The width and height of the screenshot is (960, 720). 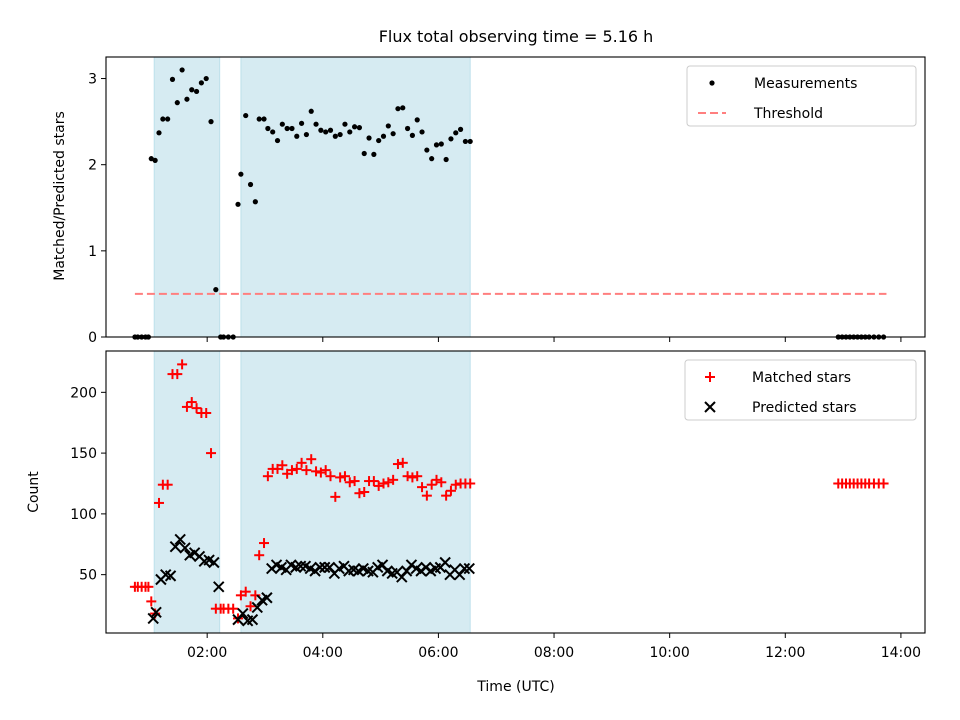 I want to click on bottom-series-predicted-stars, so click(x=311, y=580).